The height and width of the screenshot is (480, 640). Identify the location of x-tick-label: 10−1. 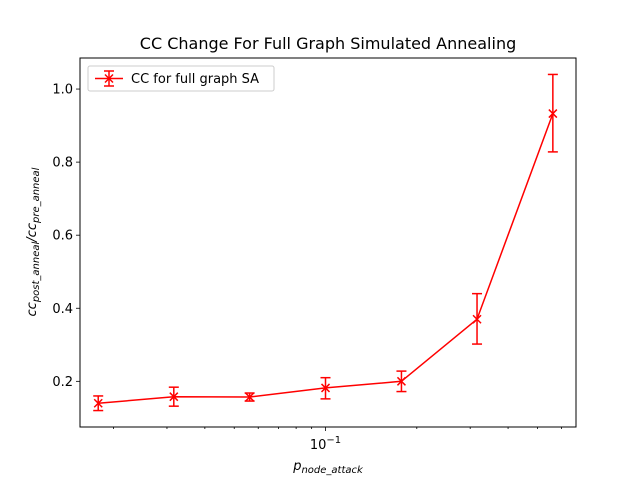
(325, 444).